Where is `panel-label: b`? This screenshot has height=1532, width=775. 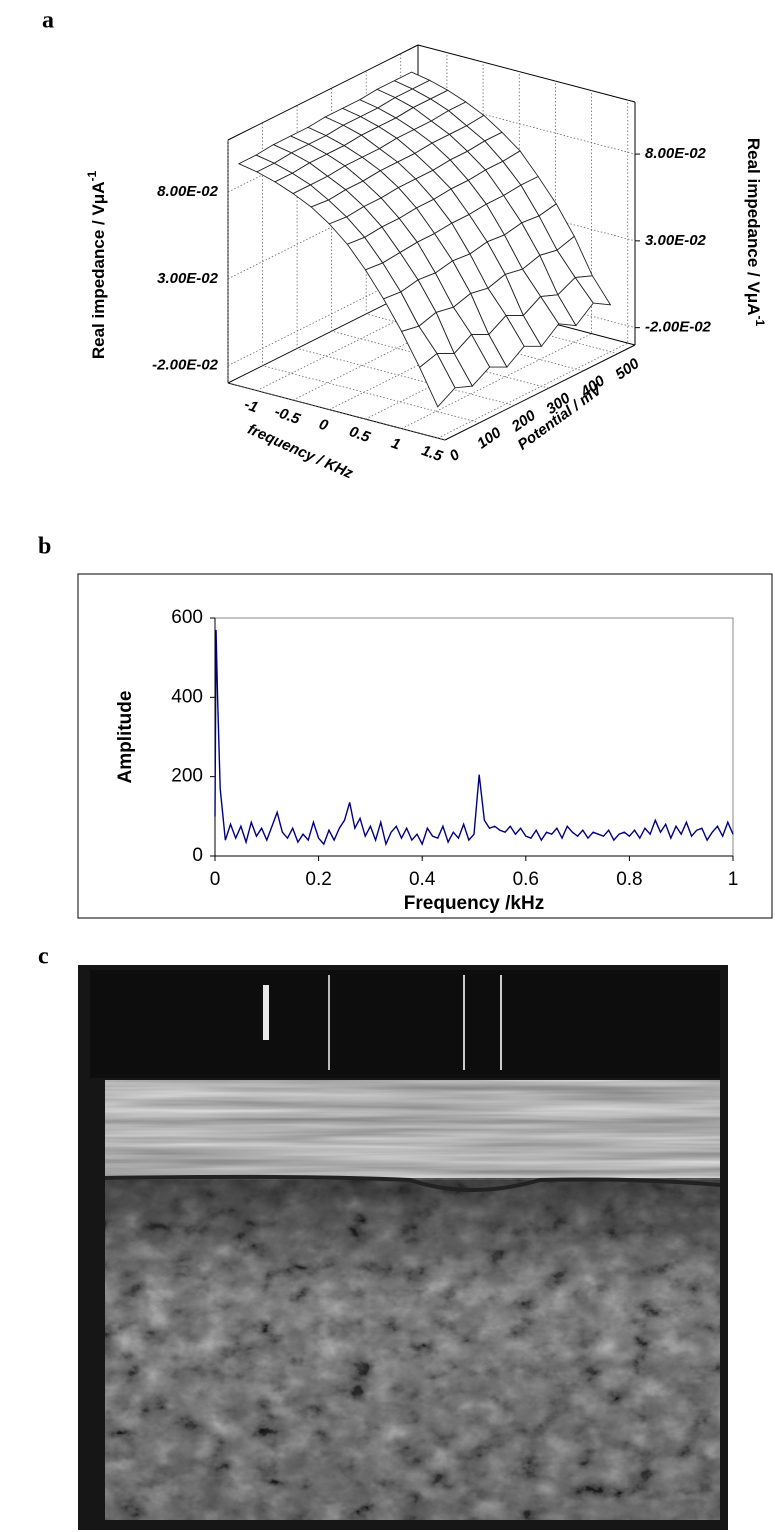
panel-label: b is located at coordinates (44, 547).